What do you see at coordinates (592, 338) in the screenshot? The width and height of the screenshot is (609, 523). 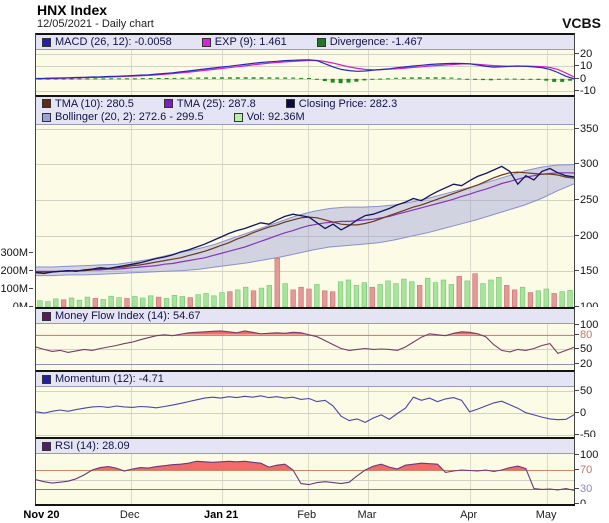 I see `mfi-right-axis: 100 80 50 20` at bounding box center [592, 338].